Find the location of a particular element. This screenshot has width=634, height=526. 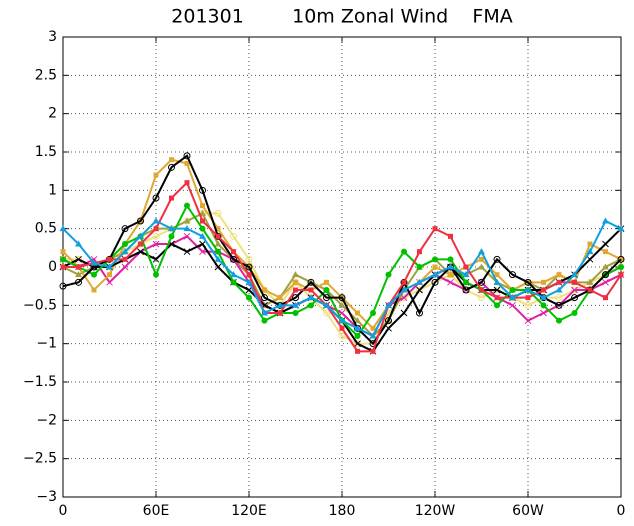

y-tick-label: −0.5 is located at coordinates (40, 305).